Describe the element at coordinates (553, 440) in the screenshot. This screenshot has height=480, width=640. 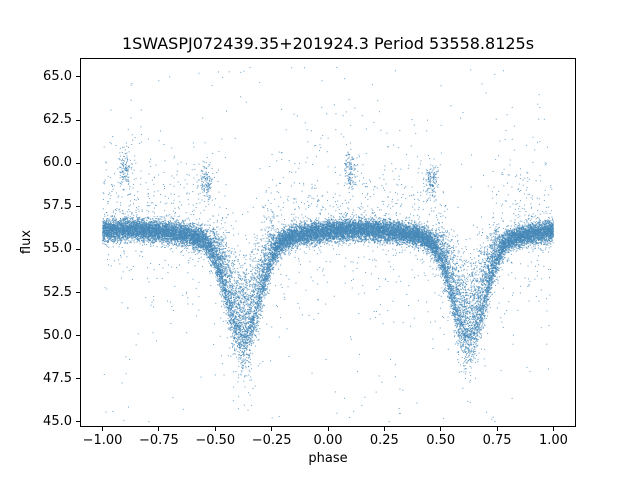
I see `x-tick-label: 1.00` at that location.